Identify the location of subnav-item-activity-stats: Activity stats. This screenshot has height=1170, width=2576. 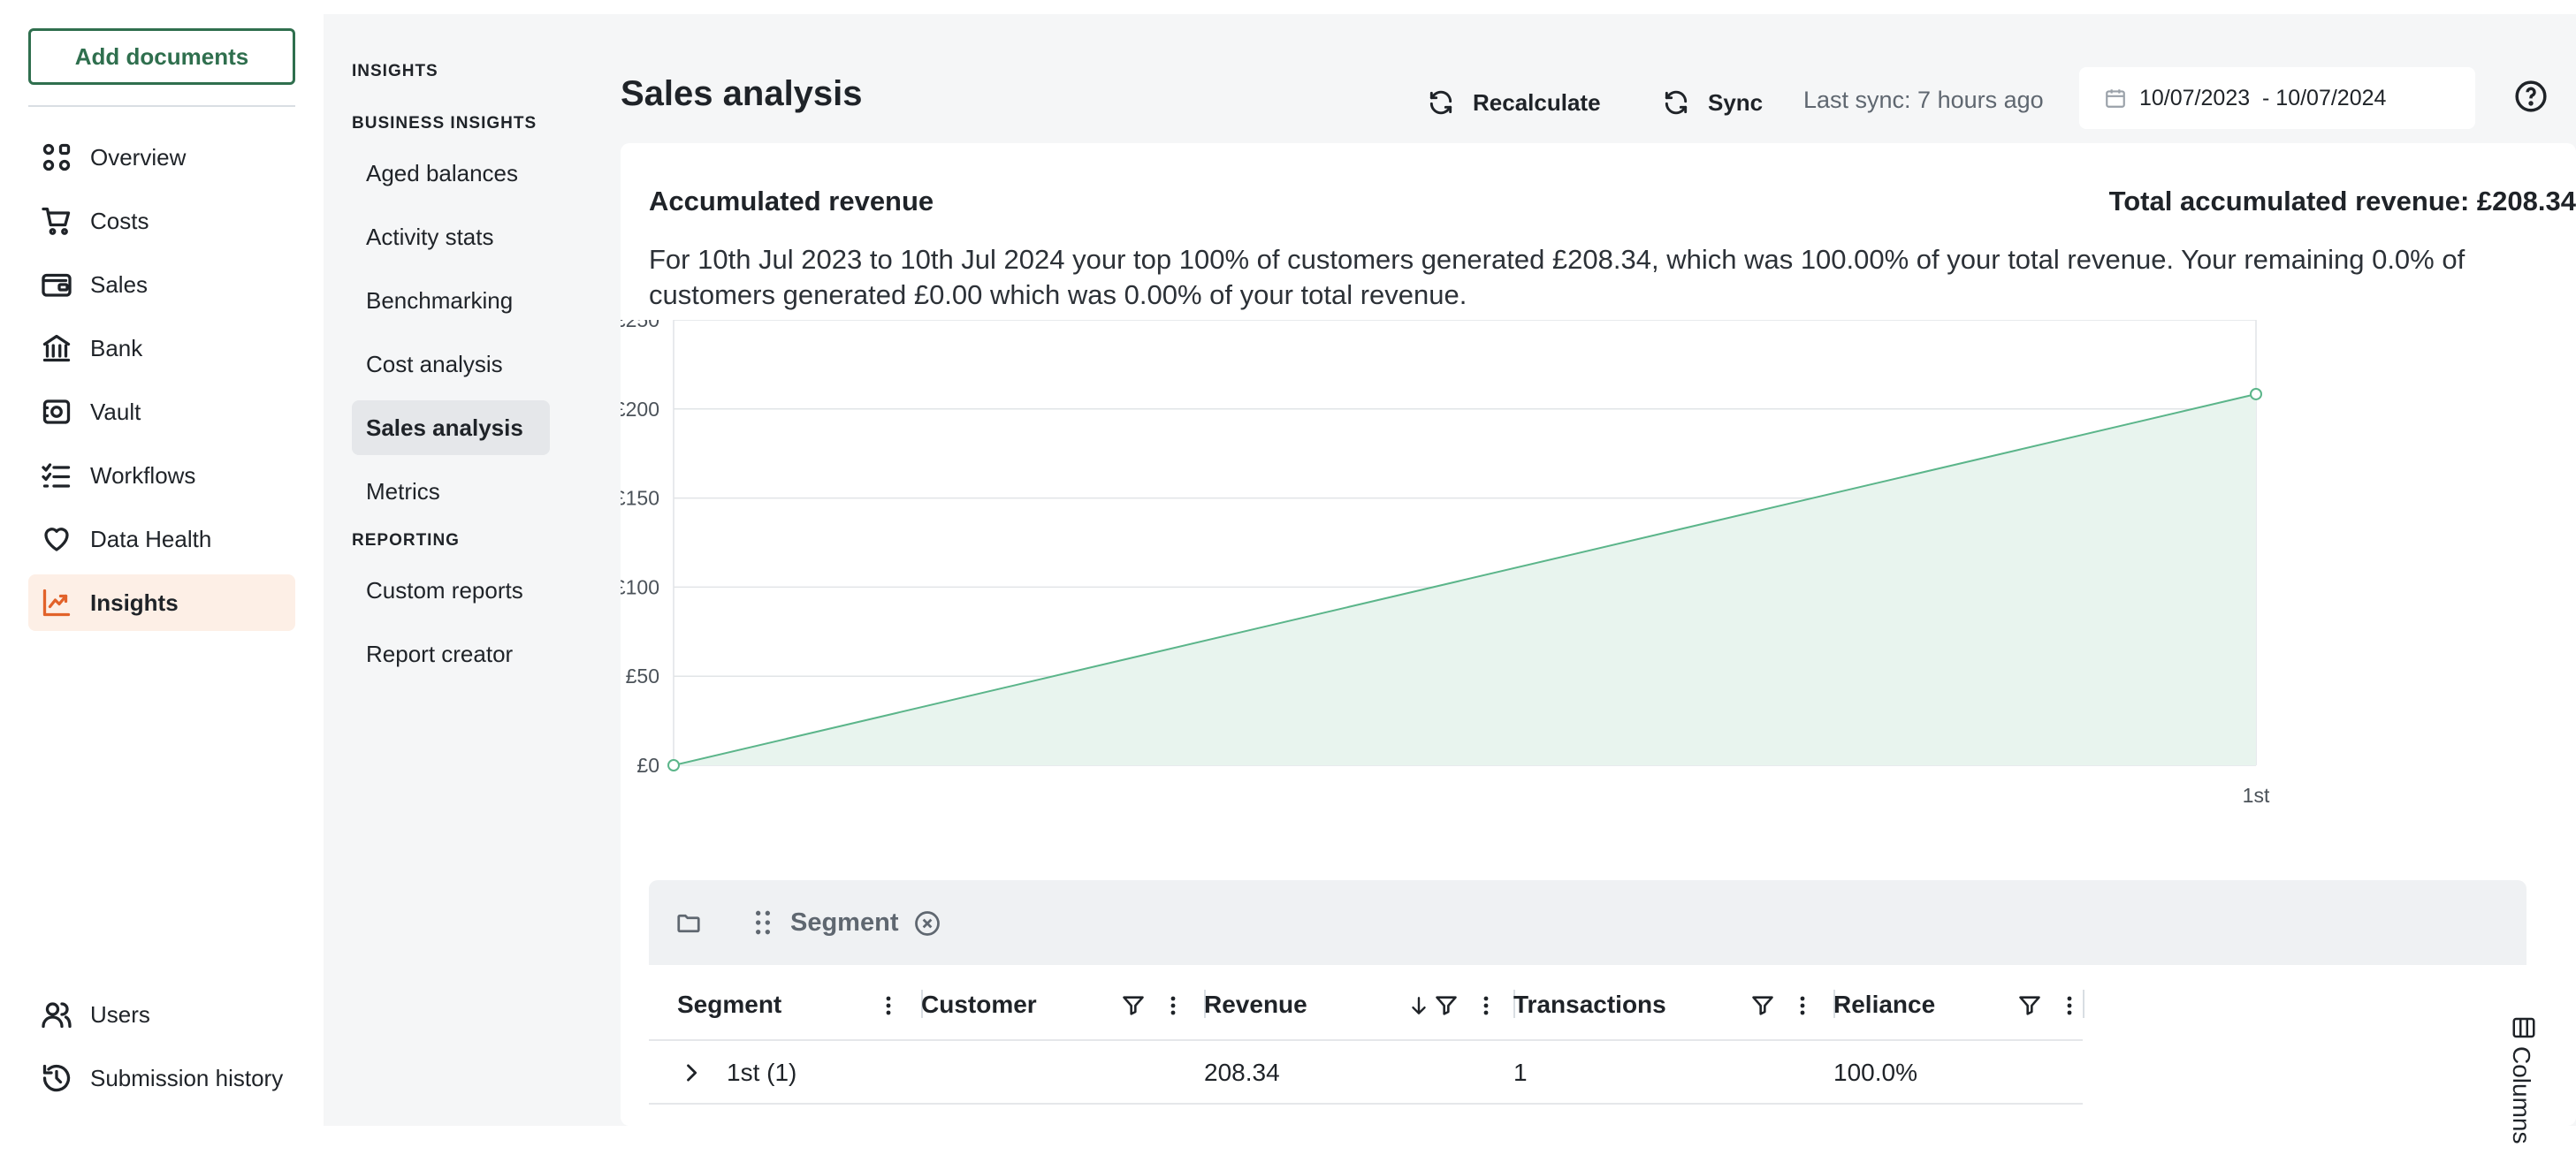
(430, 236).